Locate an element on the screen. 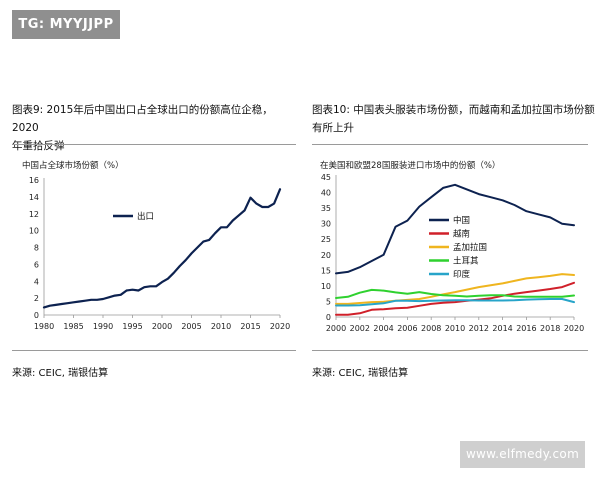 This screenshot has width=600, height=480. y-tick-label: 30 is located at coordinates (326, 224).